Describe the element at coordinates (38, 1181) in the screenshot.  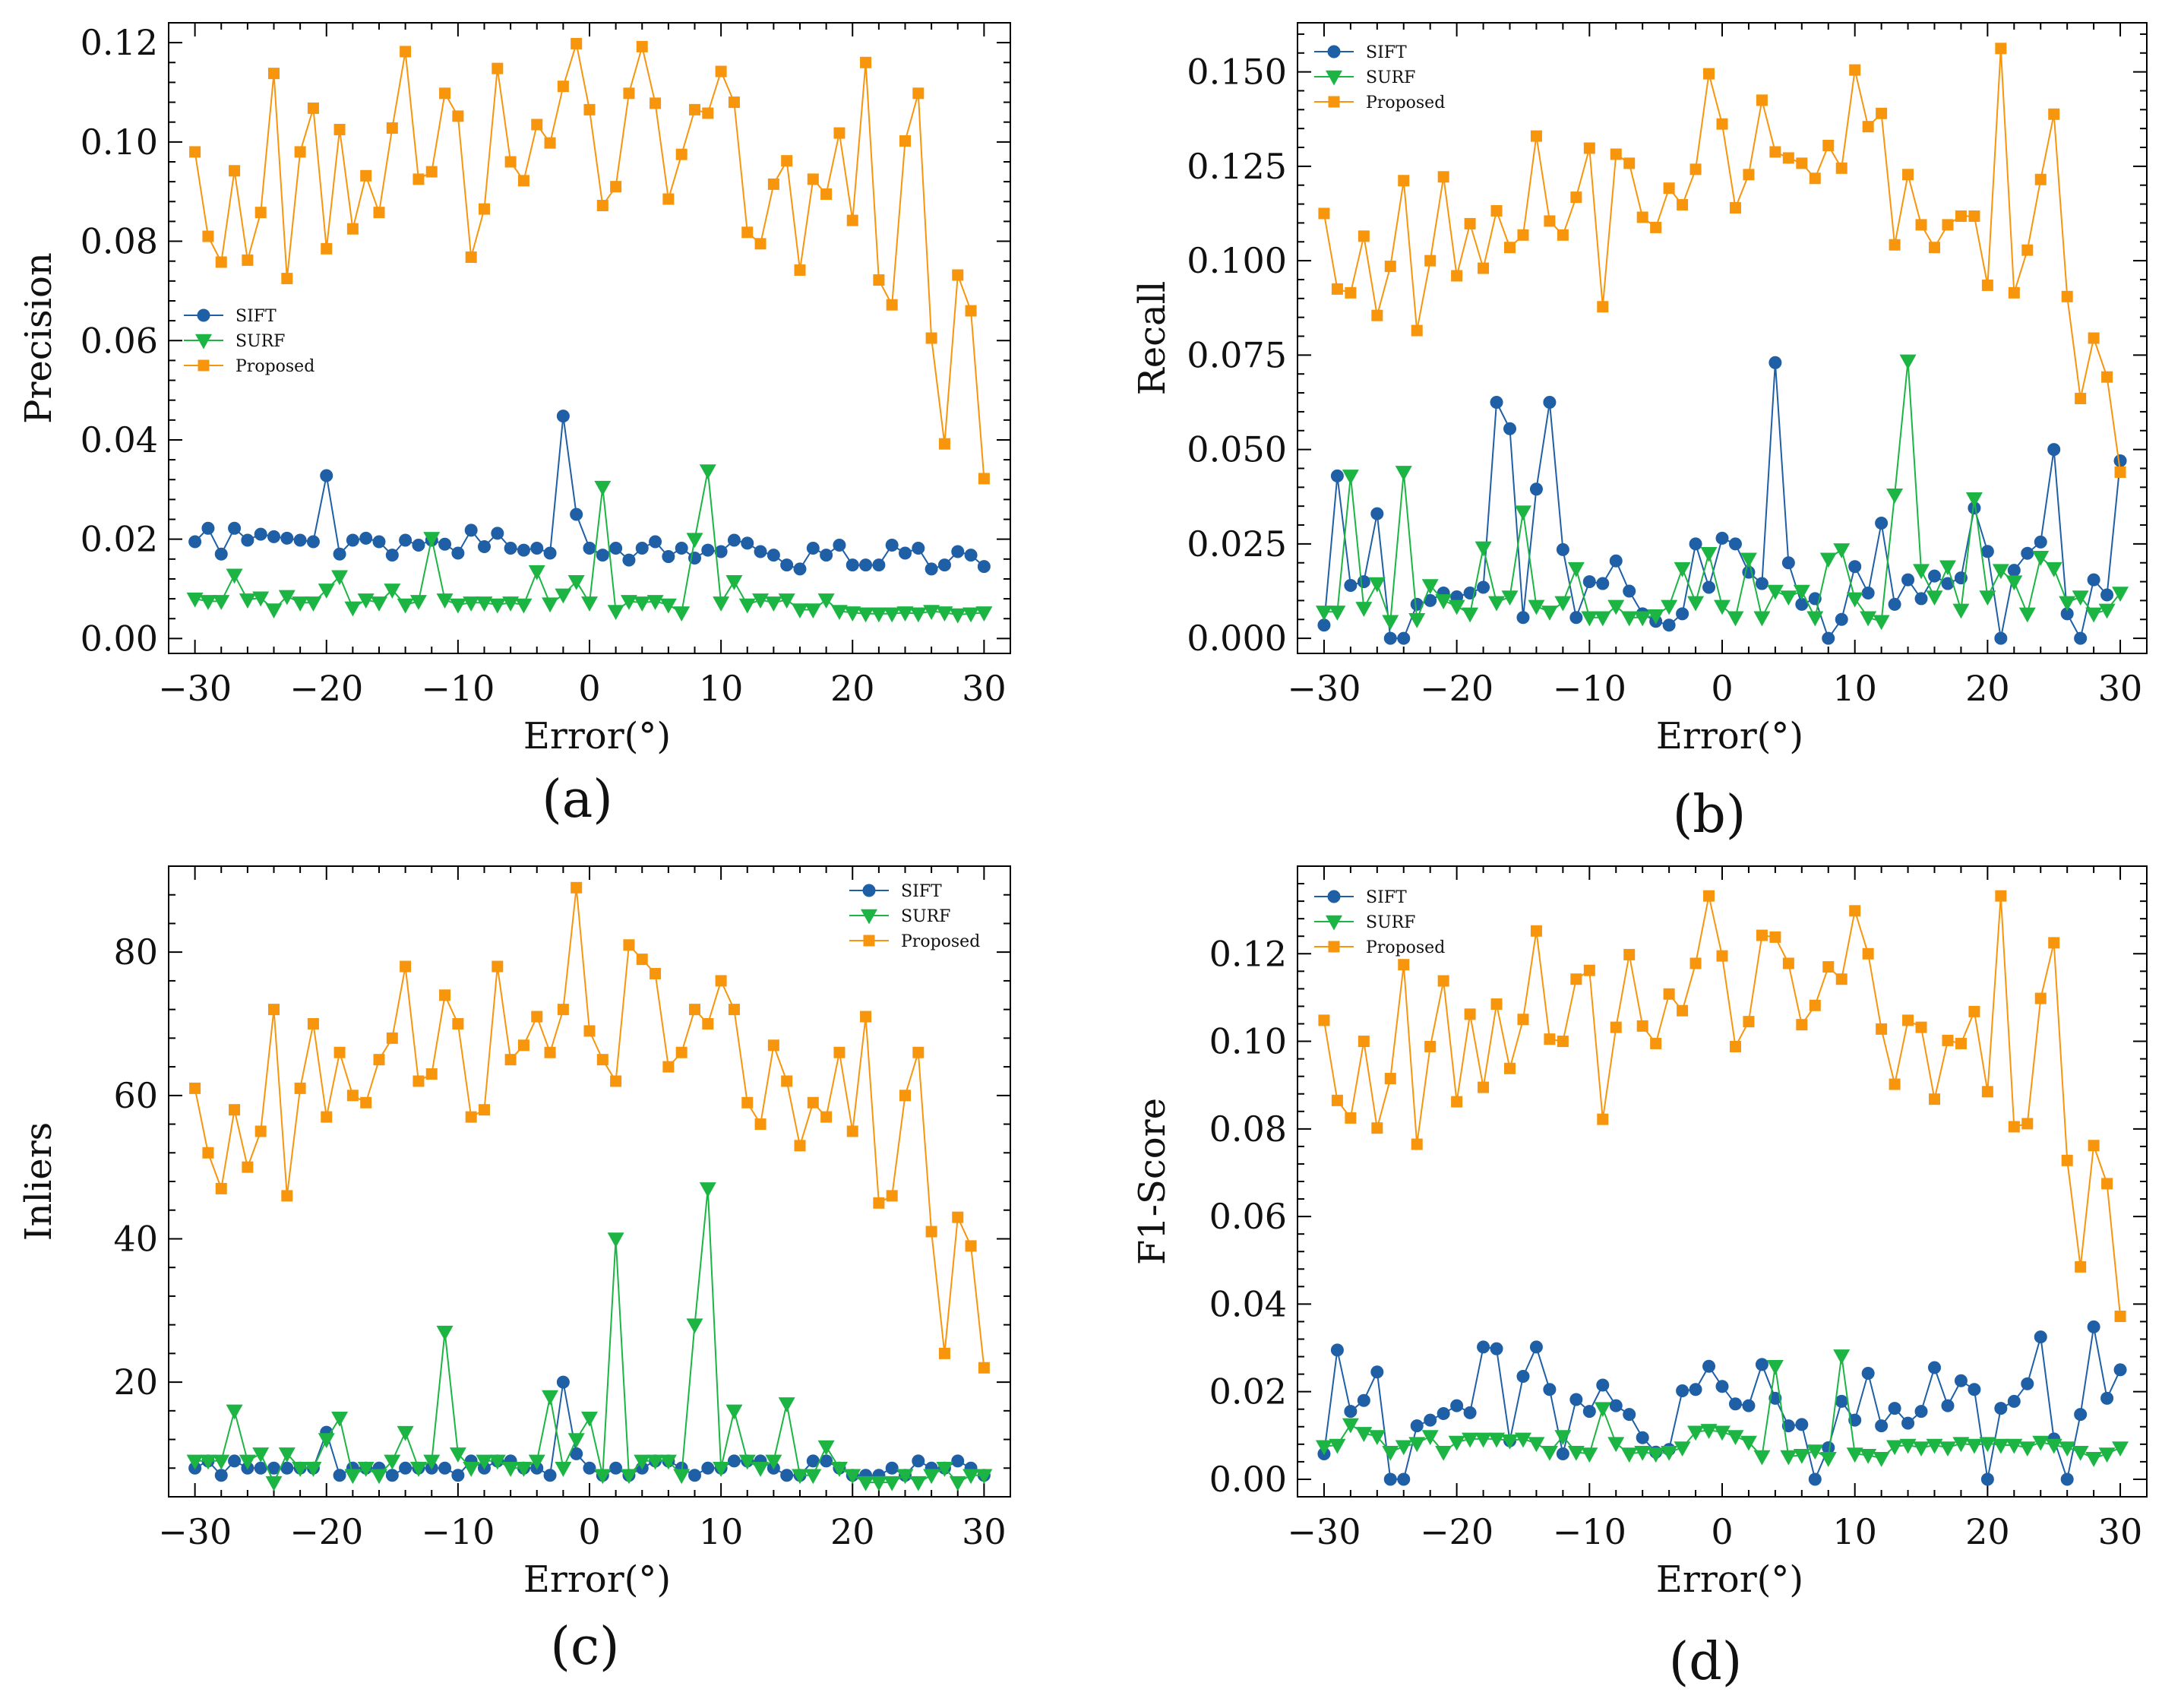
I see `y-axis-label: Inliers` at that location.